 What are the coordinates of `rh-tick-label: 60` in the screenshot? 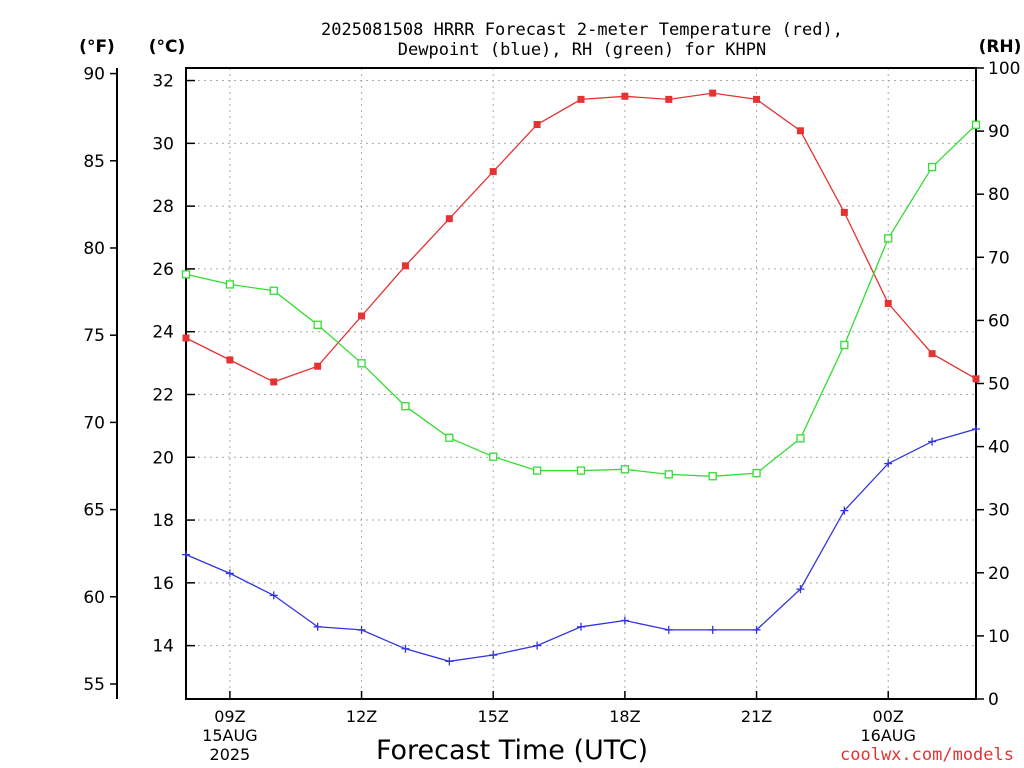 It's located at (999, 321).